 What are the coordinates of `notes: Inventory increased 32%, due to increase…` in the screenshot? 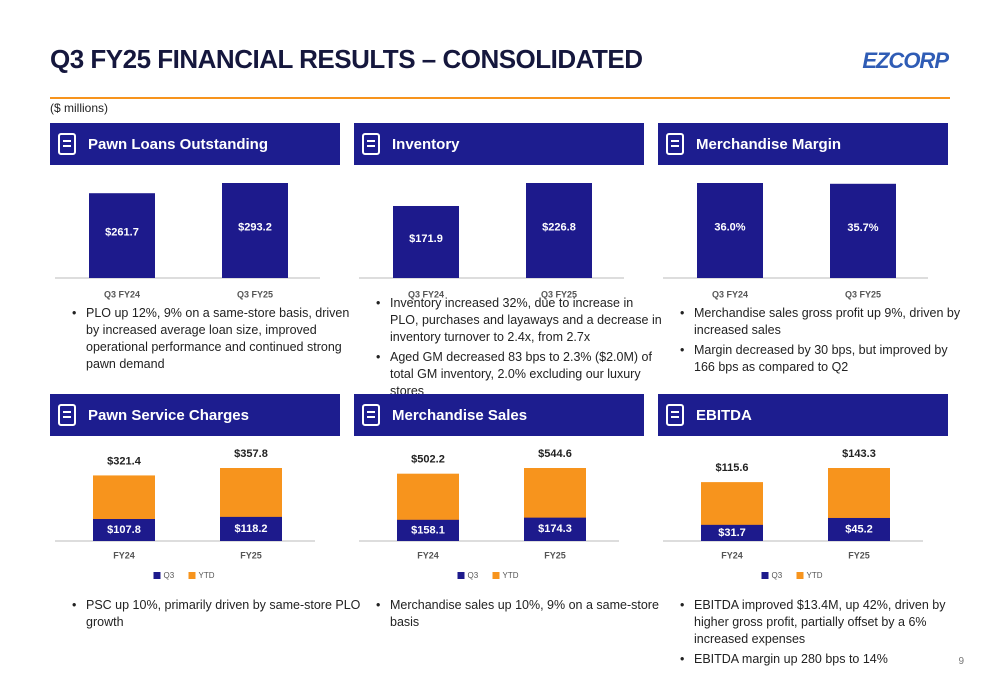 It's located at (513, 349).